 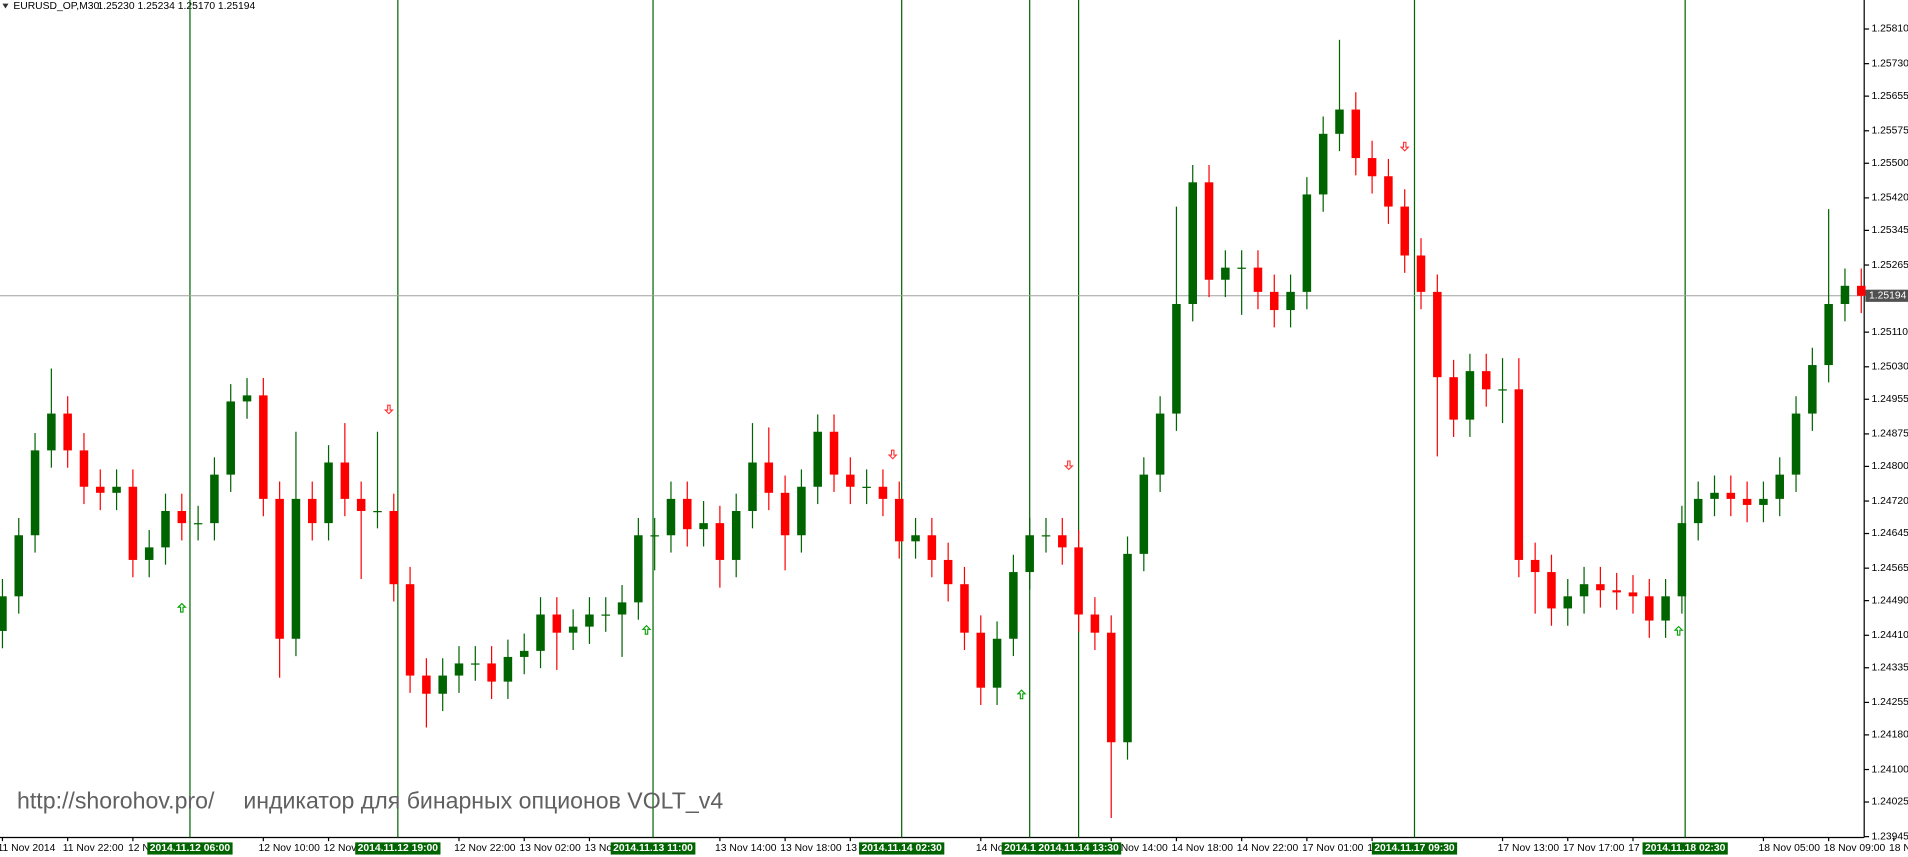 I want to click on vertical-line-label: 2014.11.14 13:30, so click(x=1078, y=848).